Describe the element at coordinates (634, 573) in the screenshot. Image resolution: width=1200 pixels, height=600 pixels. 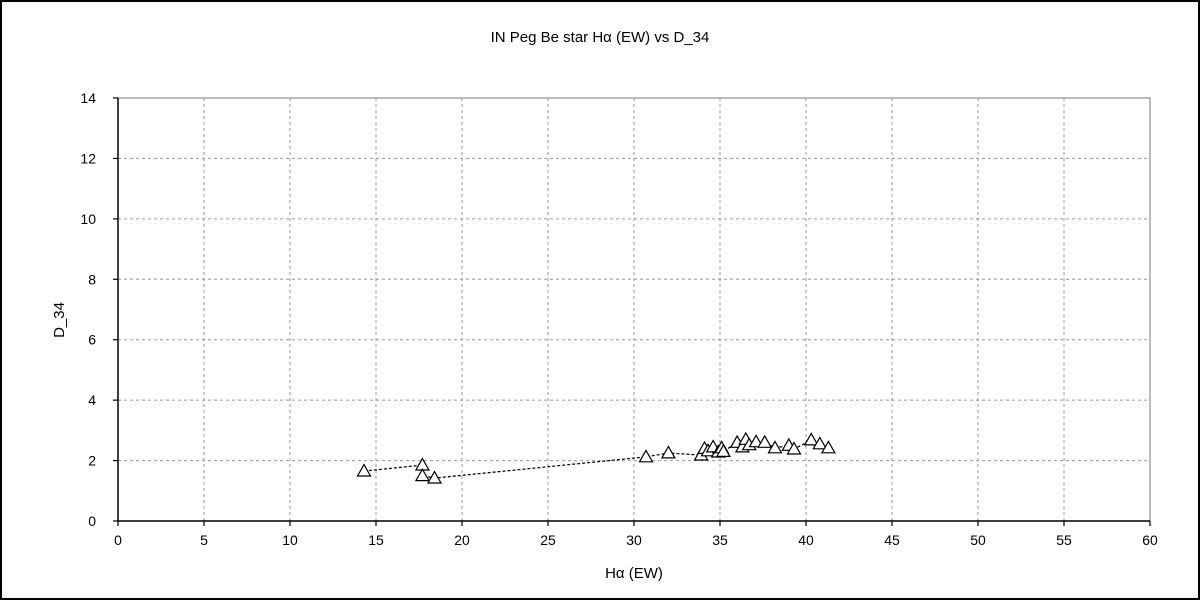
I see `x-axis-label: Hα (EW)` at that location.